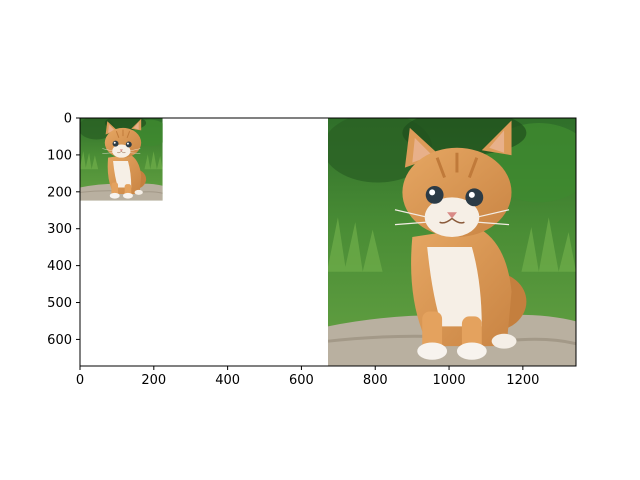  Describe the element at coordinates (123, 158) in the screenshot. I see `kitten-small-image` at that location.